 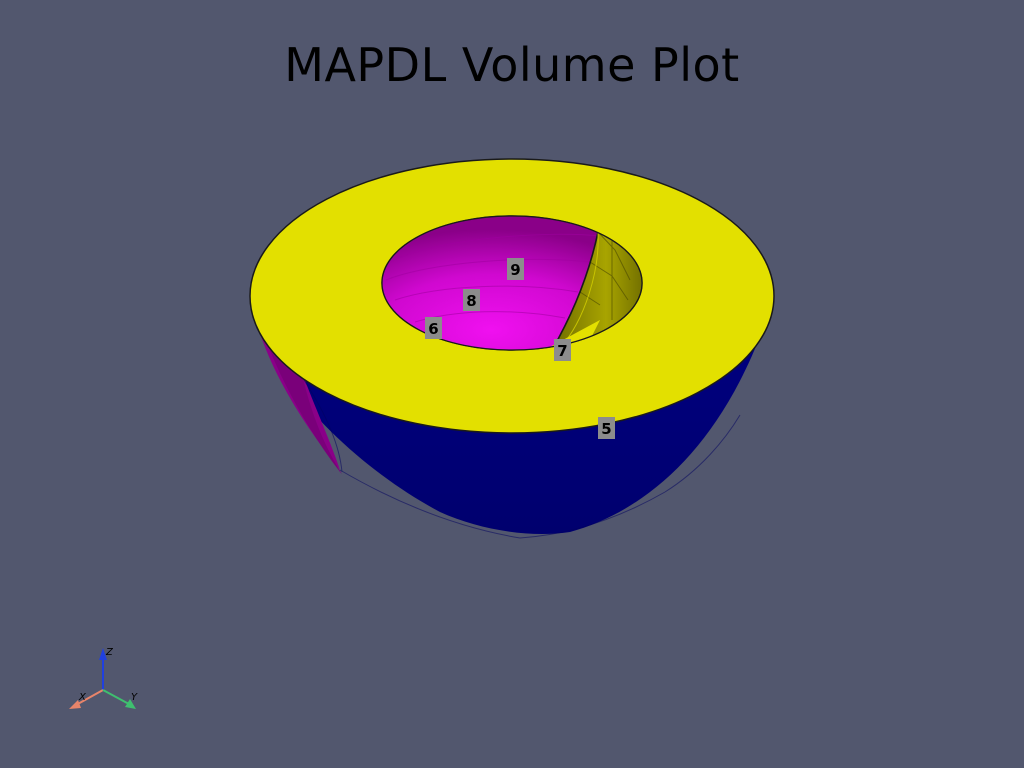 I want to click on z-axis-label: Z, so click(x=109, y=652).